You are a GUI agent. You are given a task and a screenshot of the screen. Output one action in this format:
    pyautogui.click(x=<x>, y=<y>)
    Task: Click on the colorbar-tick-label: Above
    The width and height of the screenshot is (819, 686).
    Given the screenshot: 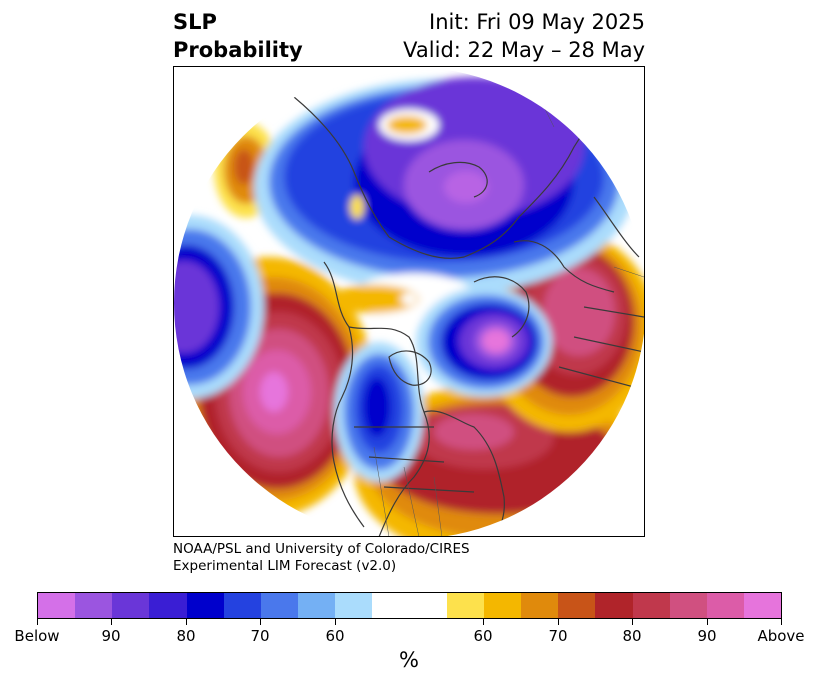 What is the action you would take?
    pyautogui.click(x=781, y=636)
    